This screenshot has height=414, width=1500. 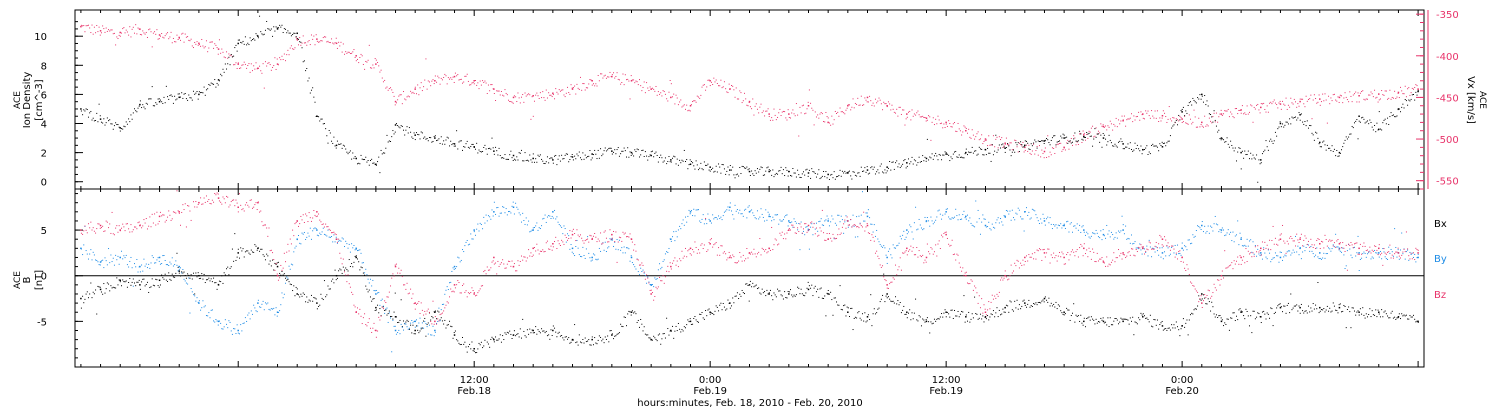 I want to click on top-right-ylabel: ACE Vx [km/s], so click(x=1476, y=100).